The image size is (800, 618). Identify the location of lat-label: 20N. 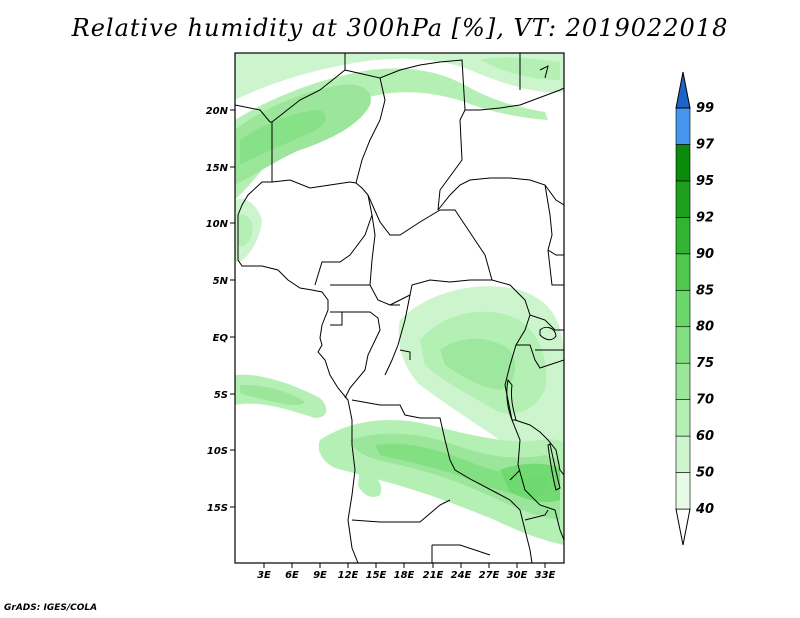
(217, 111).